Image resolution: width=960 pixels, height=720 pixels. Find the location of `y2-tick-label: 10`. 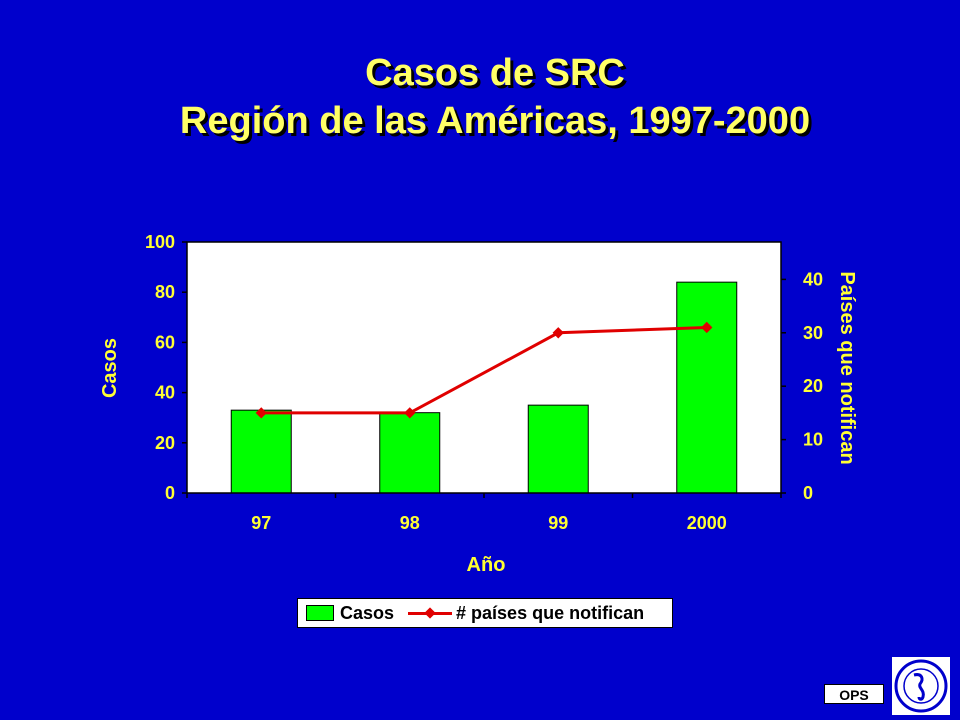

y2-tick-label: 10 is located at coordinates (813, 440).